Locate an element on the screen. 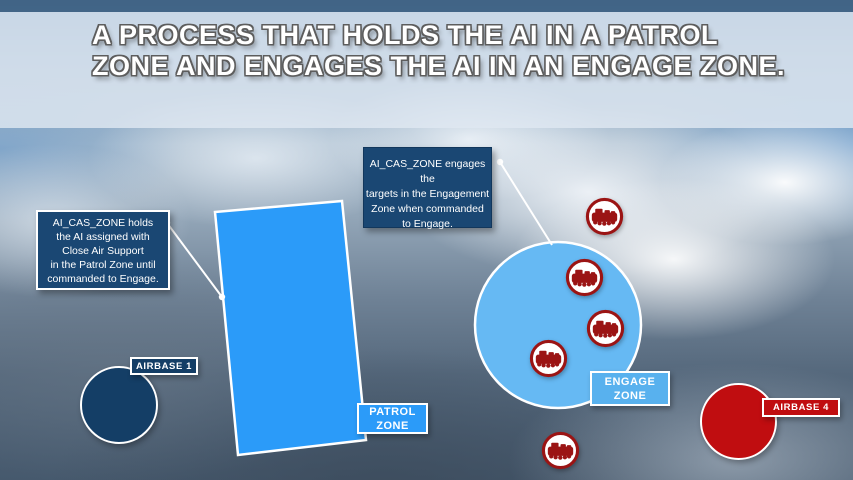 The width and height of the screenshot is (853, 480). airbase-1-circle is located at coordinates (119, 405).